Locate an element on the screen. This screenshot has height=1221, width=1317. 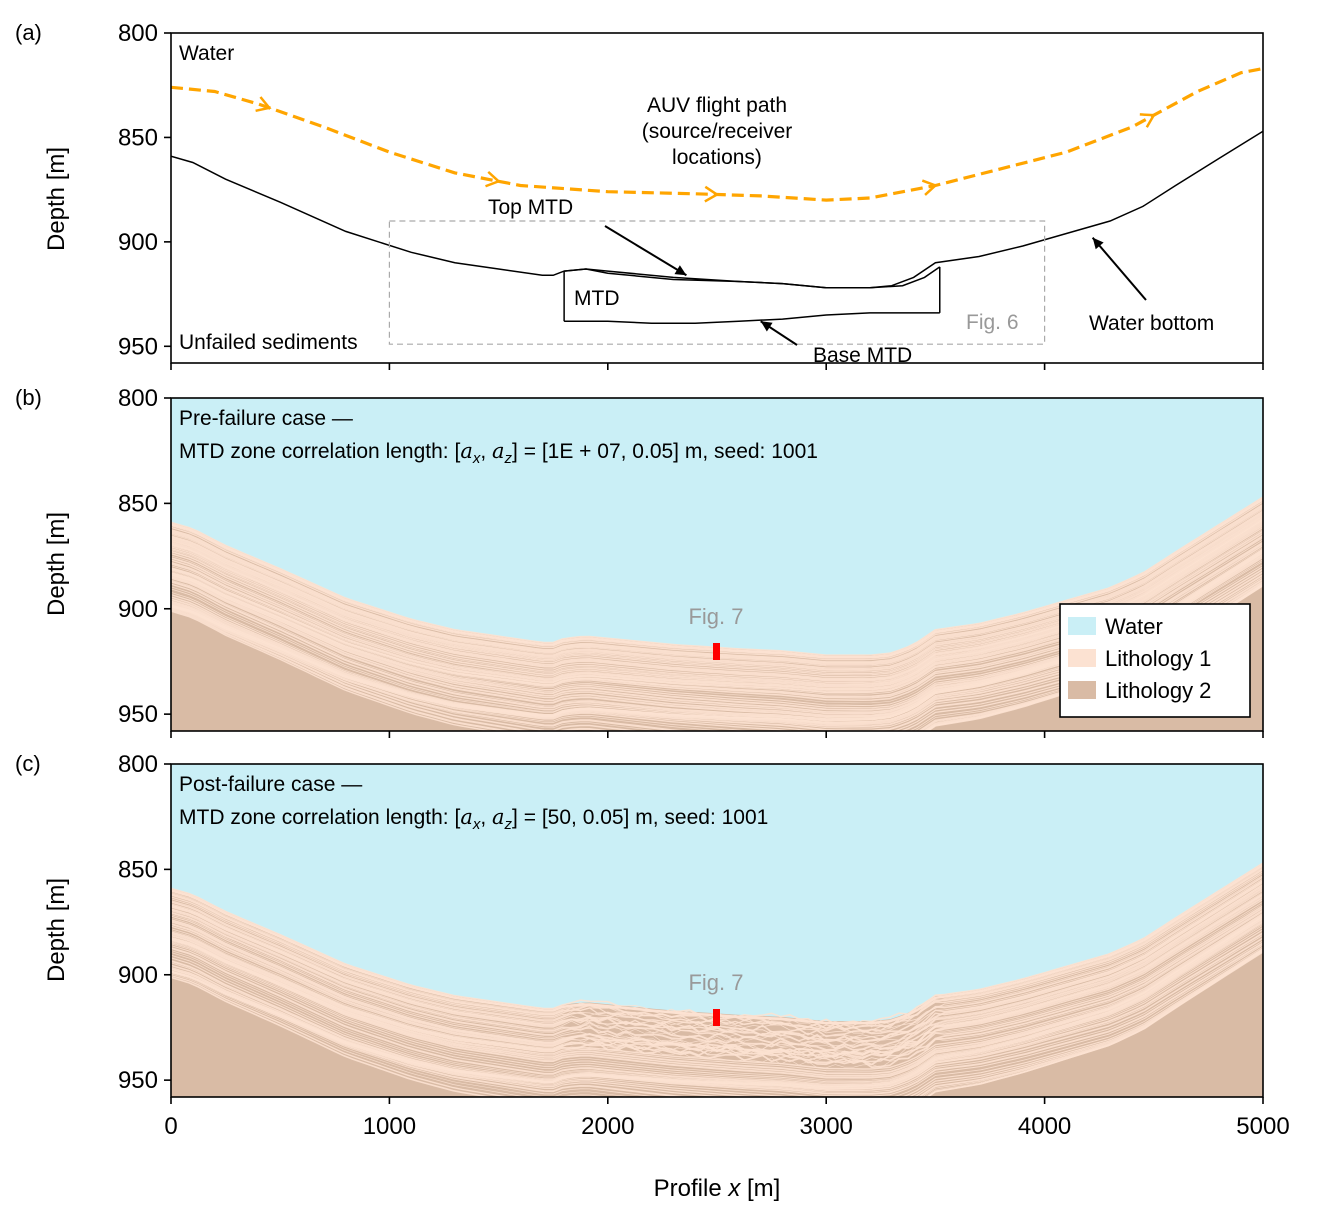
legend-label-lithology-2: Lithology 2 is located at coordinates (1158, 690).